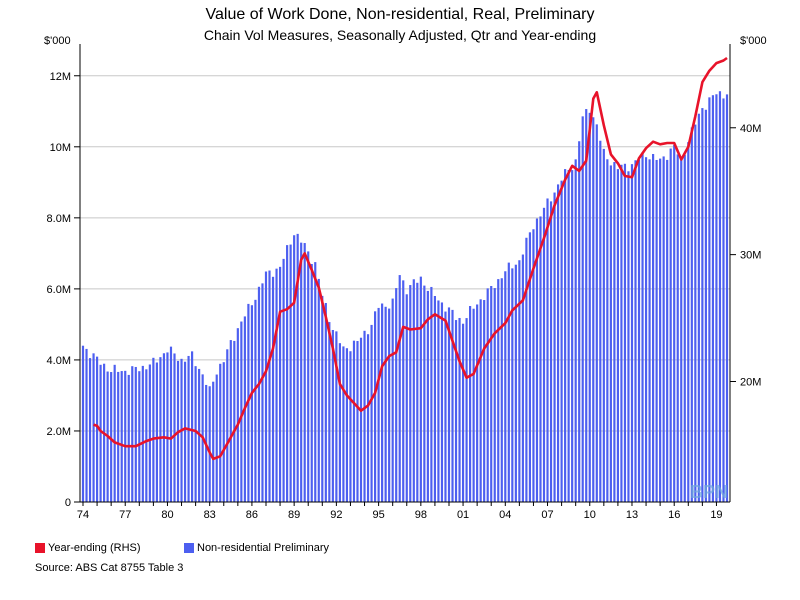  Describe the element at coordinates (632, 515) in the screenshot. I see `x-tick-label: 13` at that location.